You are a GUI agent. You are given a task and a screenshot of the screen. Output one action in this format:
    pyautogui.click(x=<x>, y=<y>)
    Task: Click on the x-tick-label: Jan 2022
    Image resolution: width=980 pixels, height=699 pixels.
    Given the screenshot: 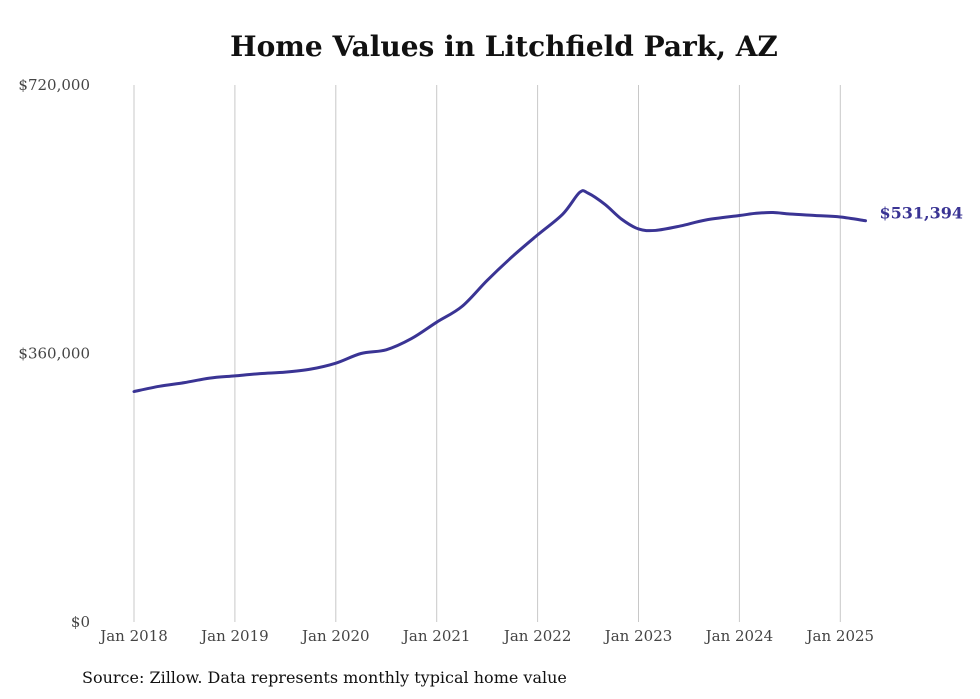 What is the action you would take?
    pyautogui.click(x=537, y=636)
    